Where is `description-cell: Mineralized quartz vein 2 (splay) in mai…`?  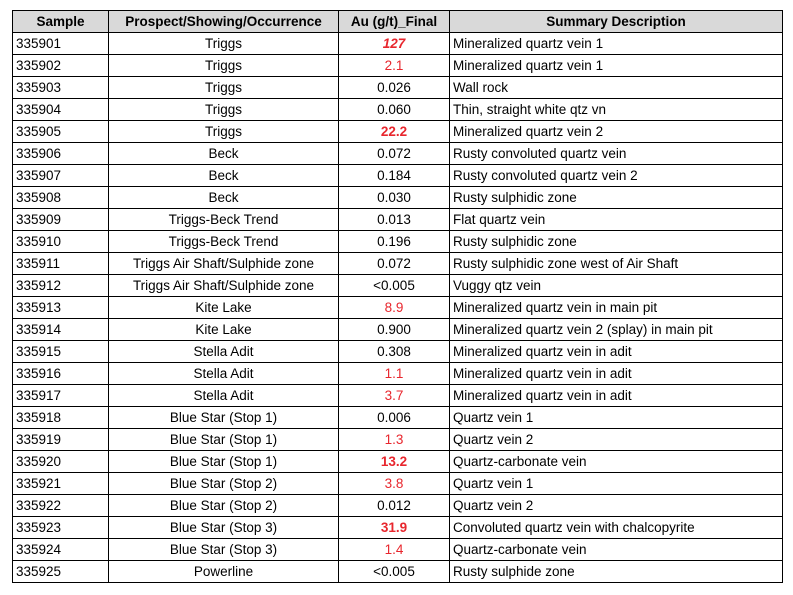 description-cell: Mineralized quartz vein 2 (splay) in mai… is located at coordinates (616, 329).